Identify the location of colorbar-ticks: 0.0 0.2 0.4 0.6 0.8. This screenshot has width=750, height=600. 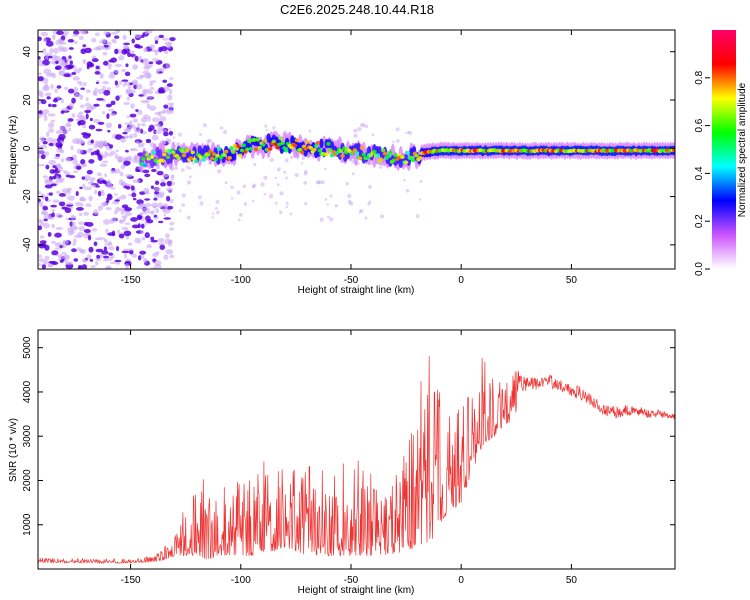
(702, 173).